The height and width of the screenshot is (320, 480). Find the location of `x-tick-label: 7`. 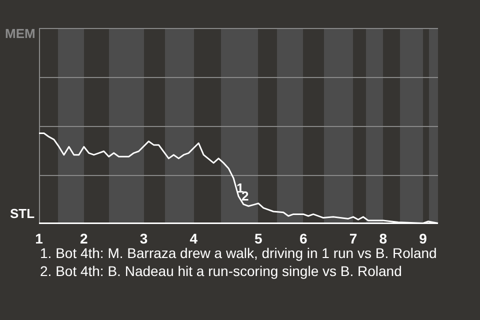

x-tick-label: 7 is located at coordinates (353, 238).